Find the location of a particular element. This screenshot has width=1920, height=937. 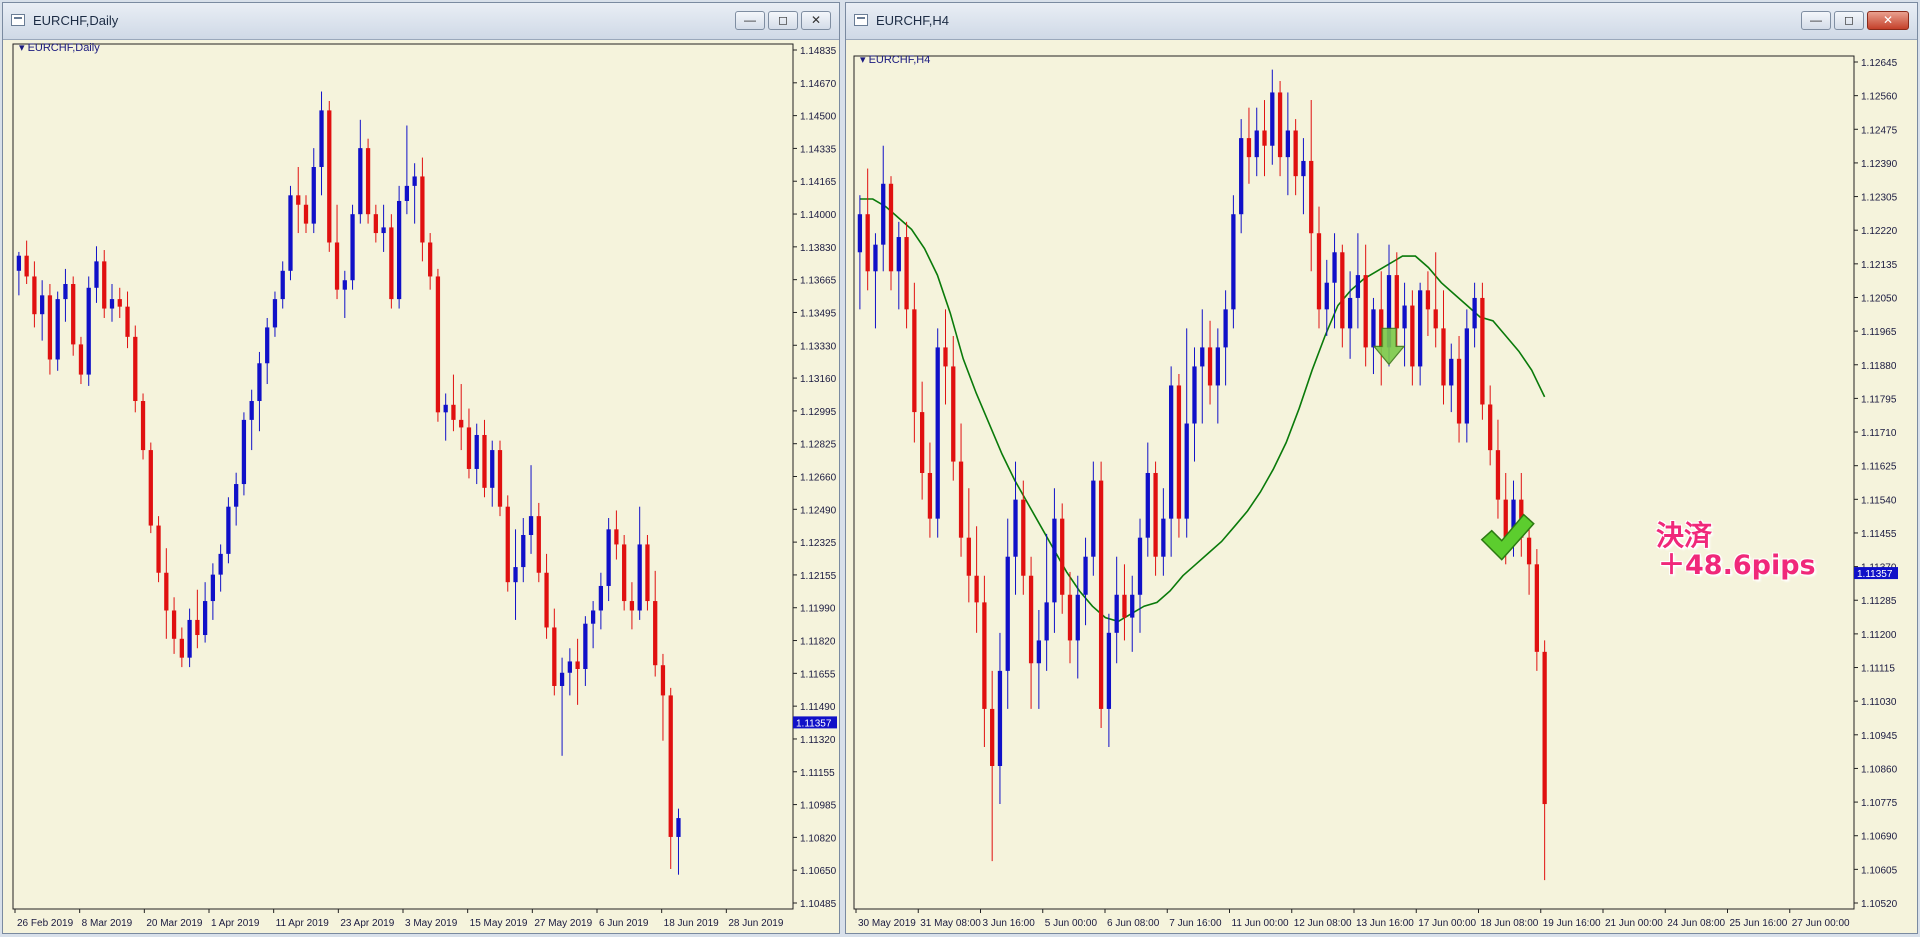

x-tick-label: 19 Jun 16:00 is located at coordinates (1572, 923).